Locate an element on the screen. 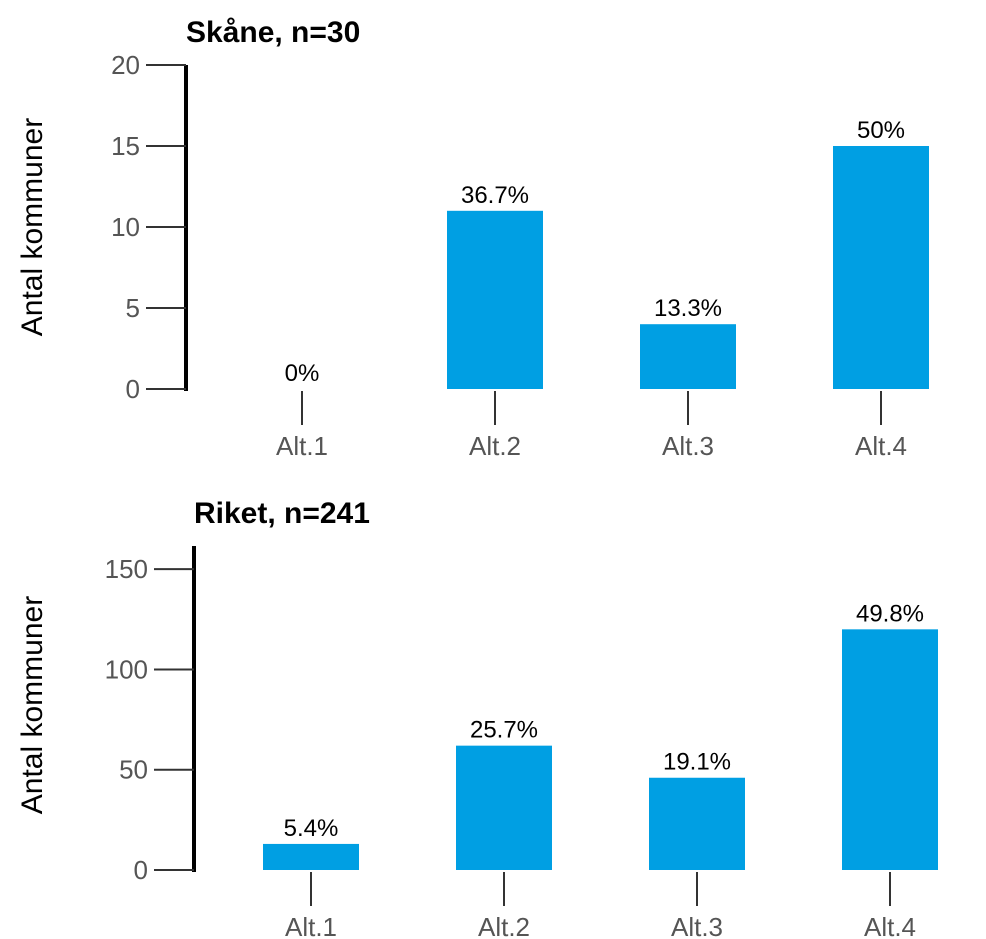 Image resolution: width=986 pixels, height=939 pixels. data-label: 0% is located at coordinates (302, 373).